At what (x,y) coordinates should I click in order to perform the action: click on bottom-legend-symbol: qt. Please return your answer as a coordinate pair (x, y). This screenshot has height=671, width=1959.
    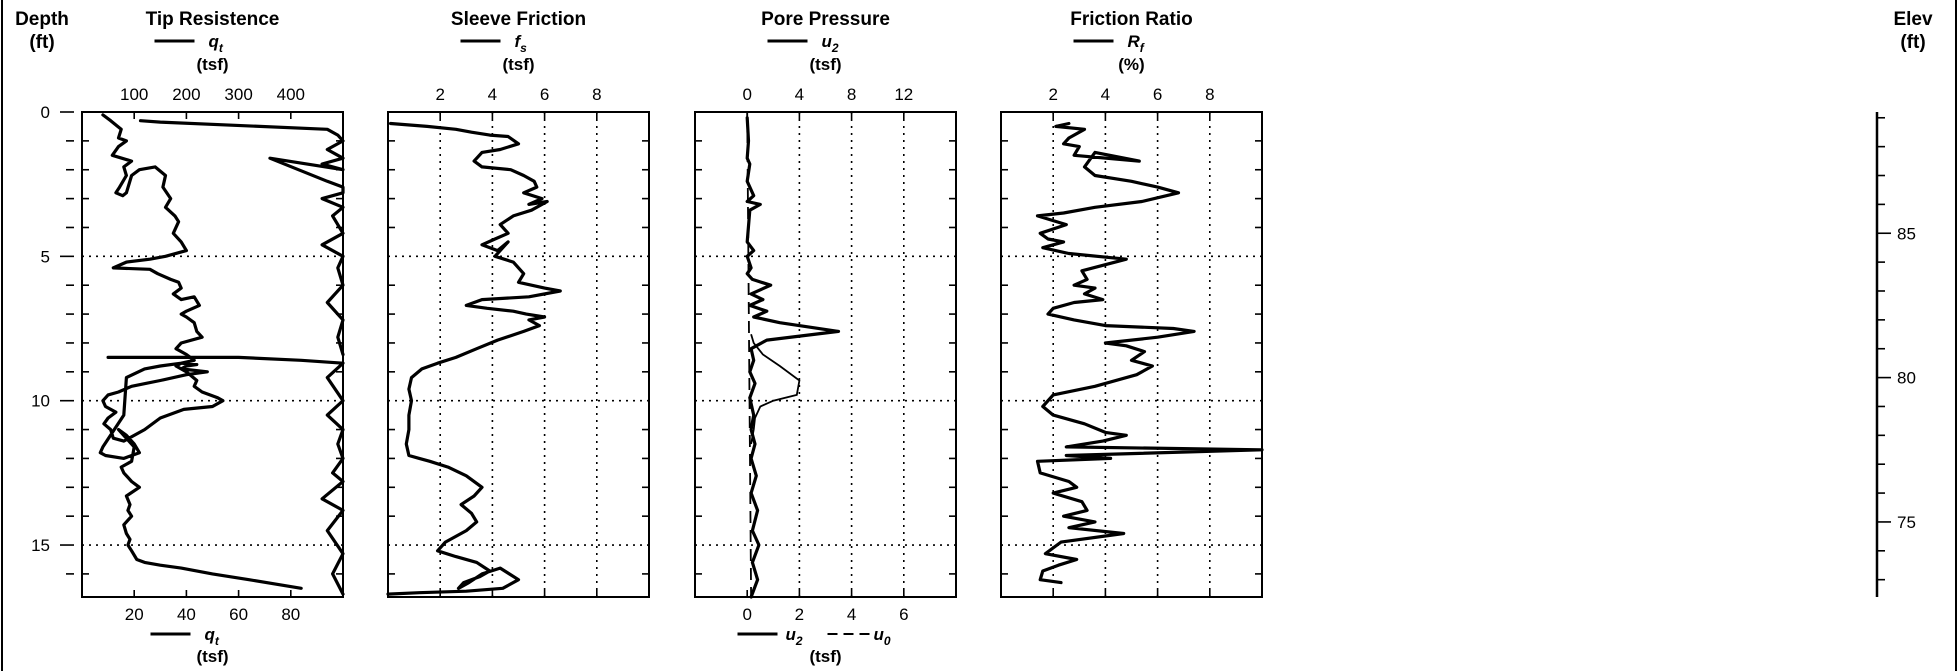
    Looking at the image, I should click on (212, 636).